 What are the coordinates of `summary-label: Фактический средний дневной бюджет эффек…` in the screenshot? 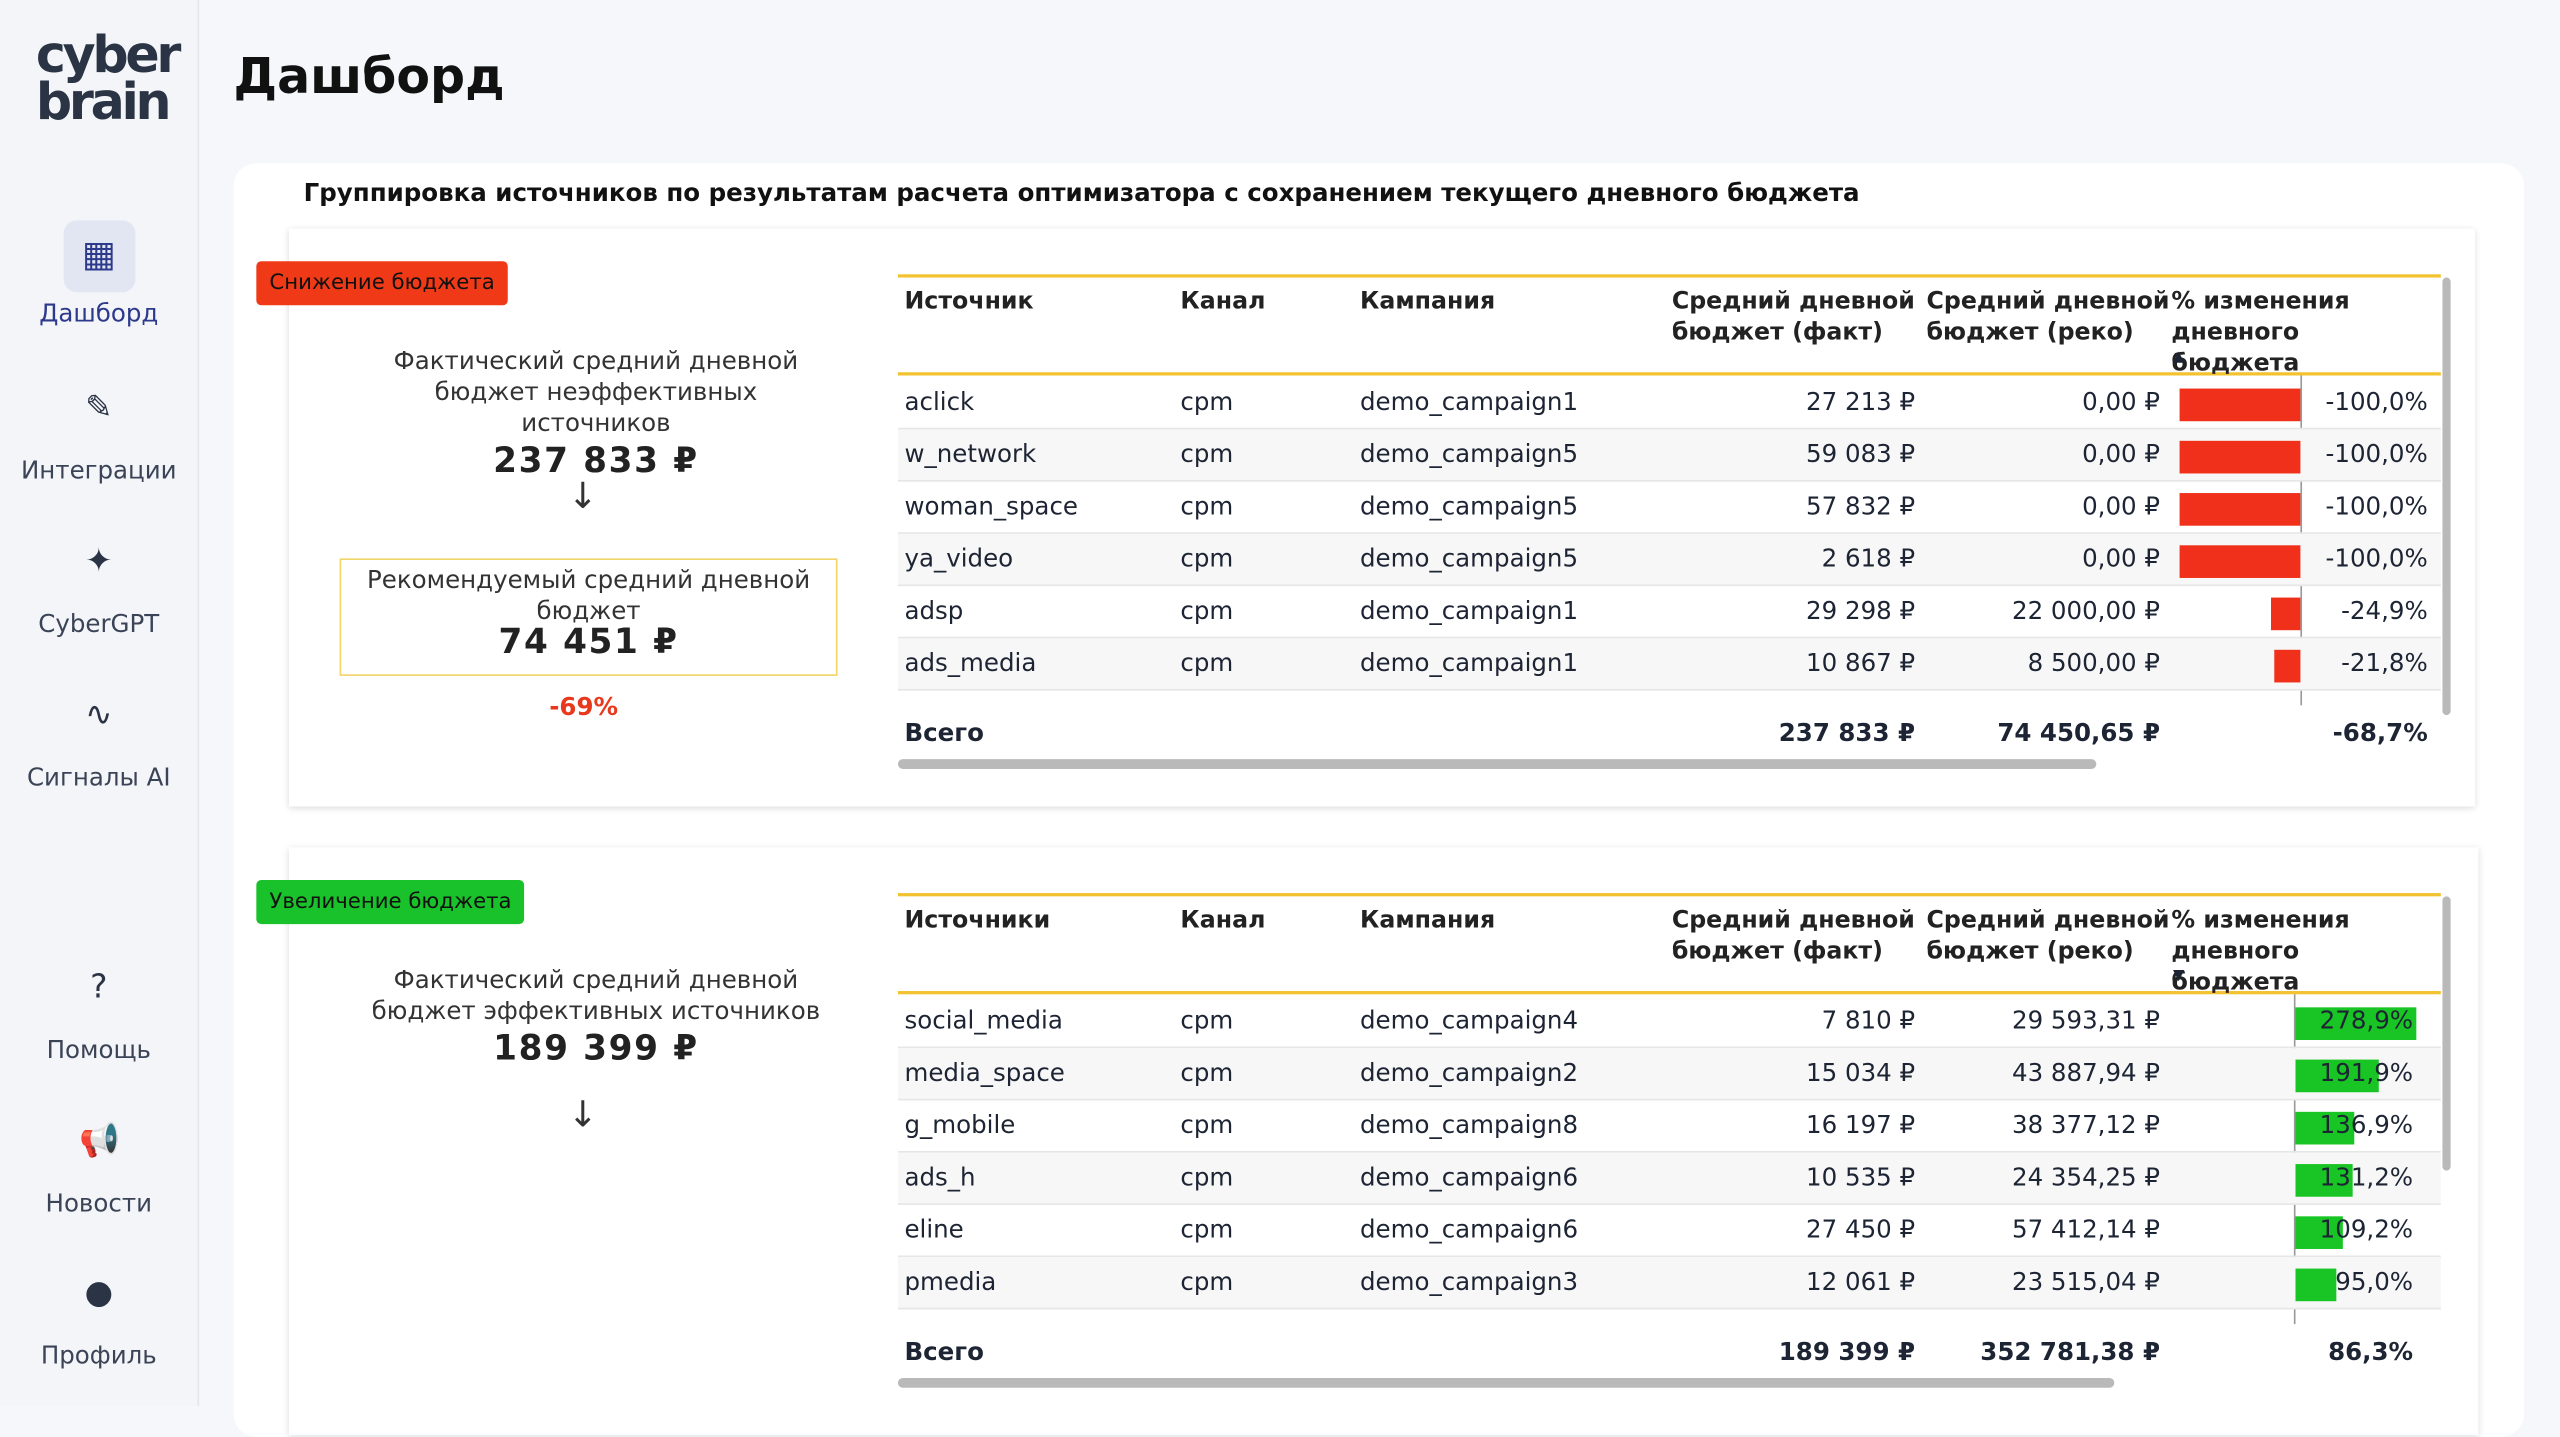 It's located at (596, 995).